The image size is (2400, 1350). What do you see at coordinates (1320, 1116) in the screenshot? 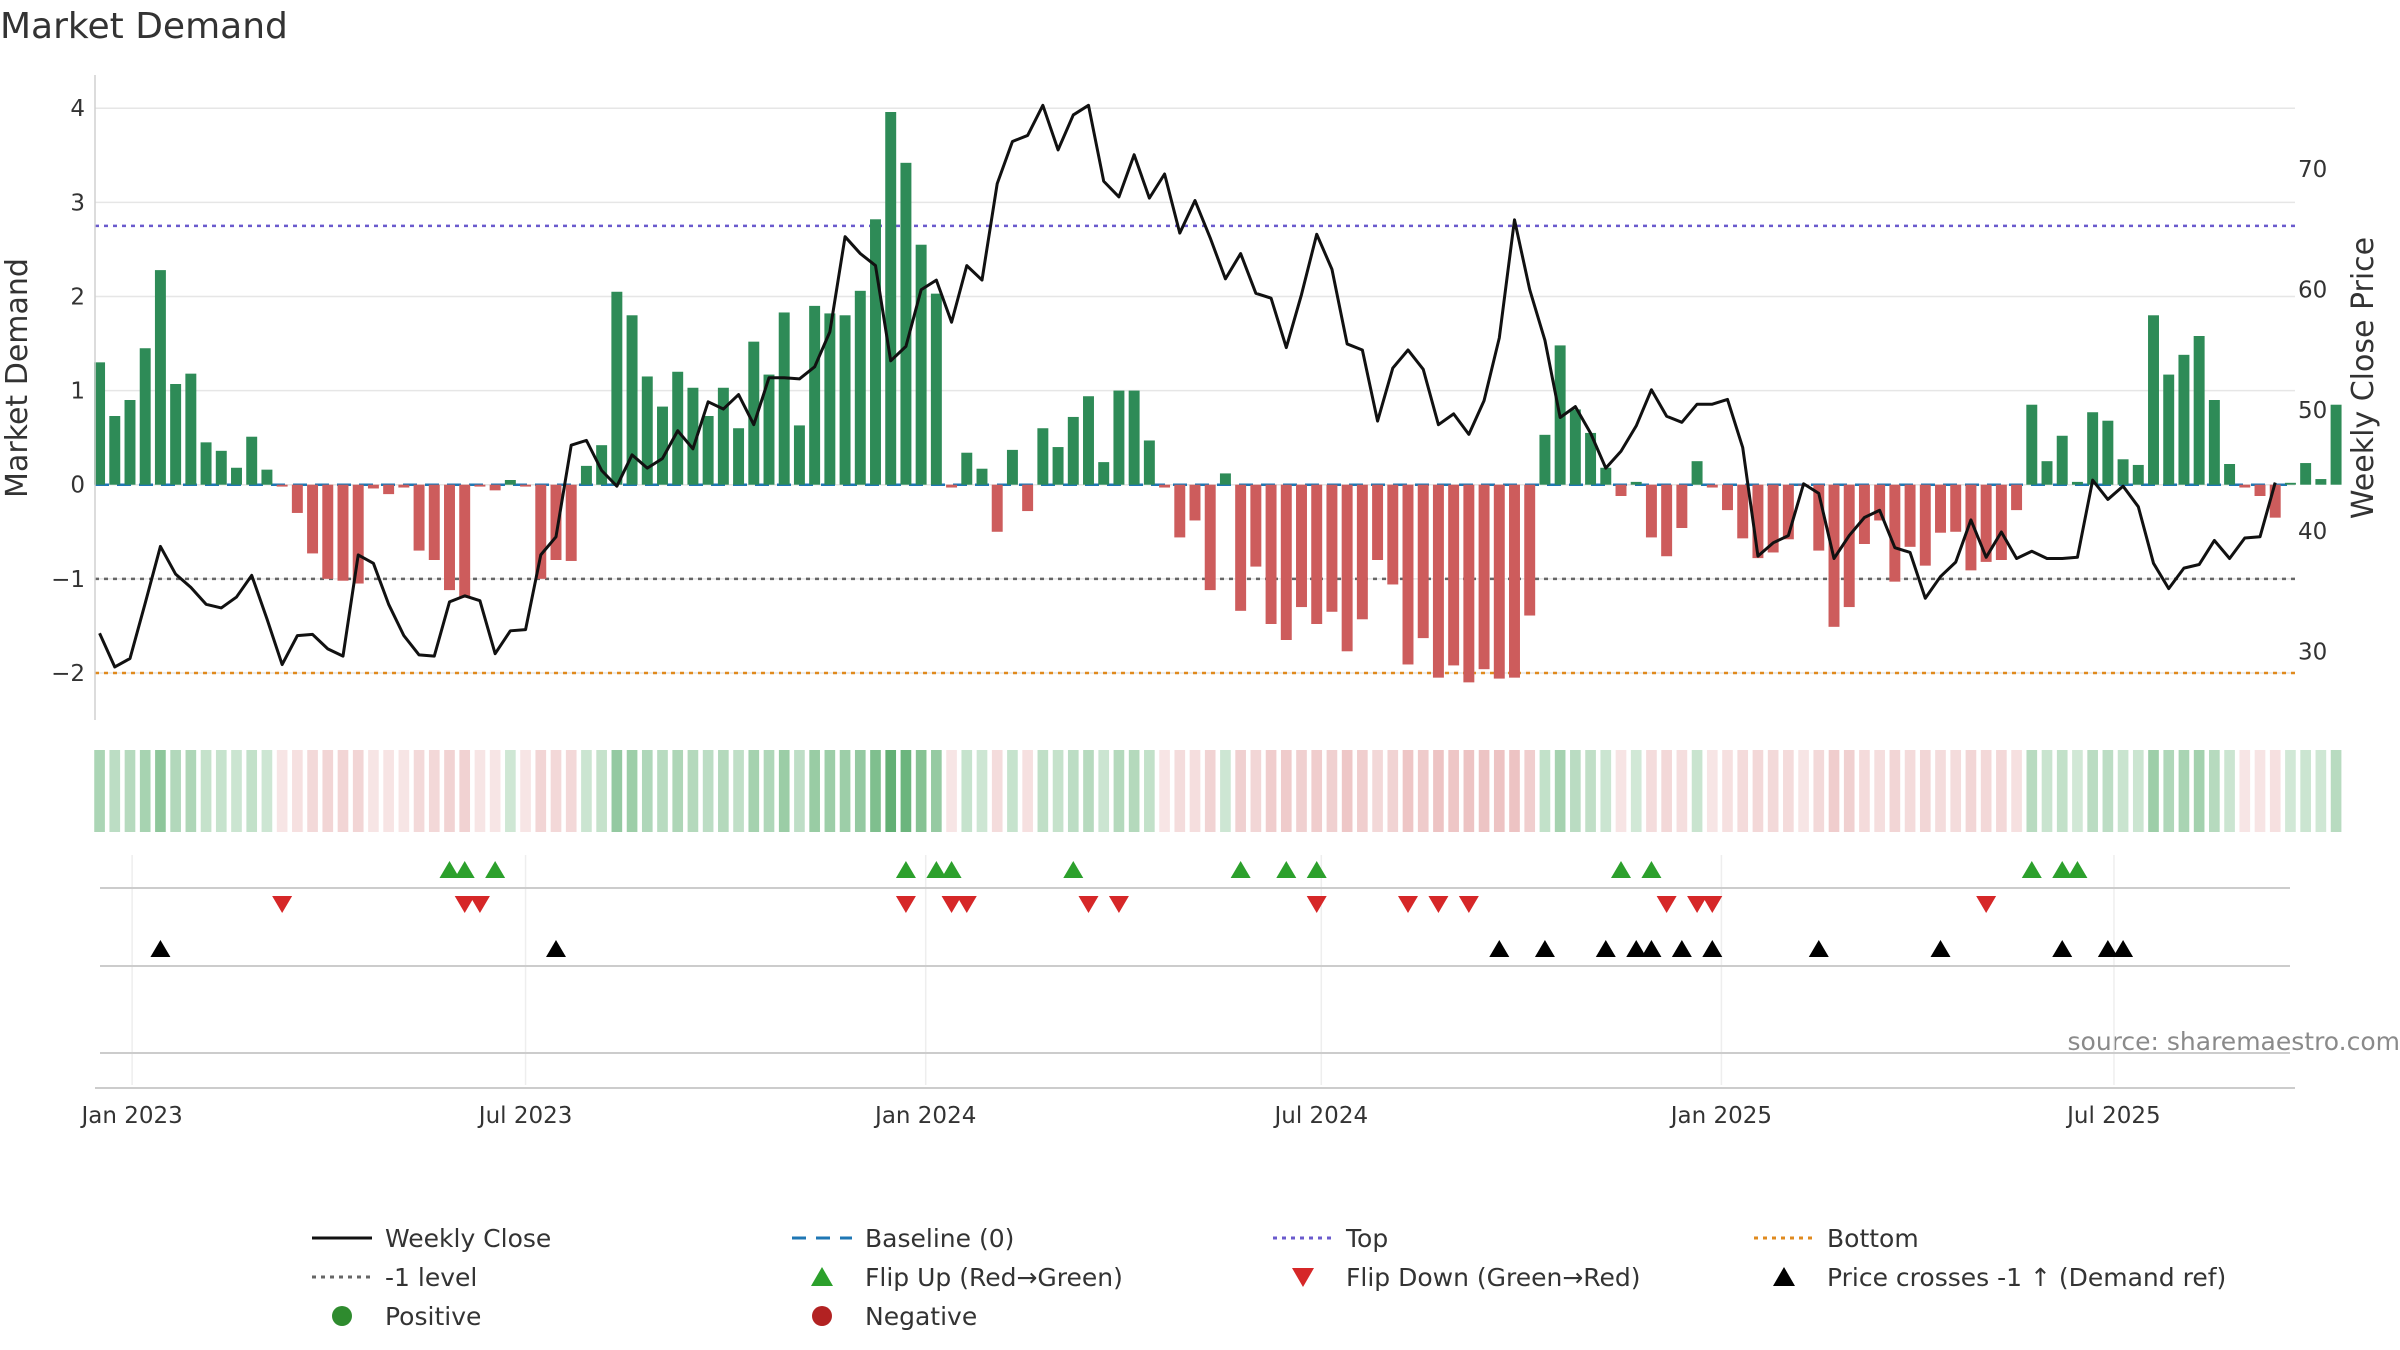
I see `x-tick-label: Jul 2024` at bounding box center [1320, 1116].